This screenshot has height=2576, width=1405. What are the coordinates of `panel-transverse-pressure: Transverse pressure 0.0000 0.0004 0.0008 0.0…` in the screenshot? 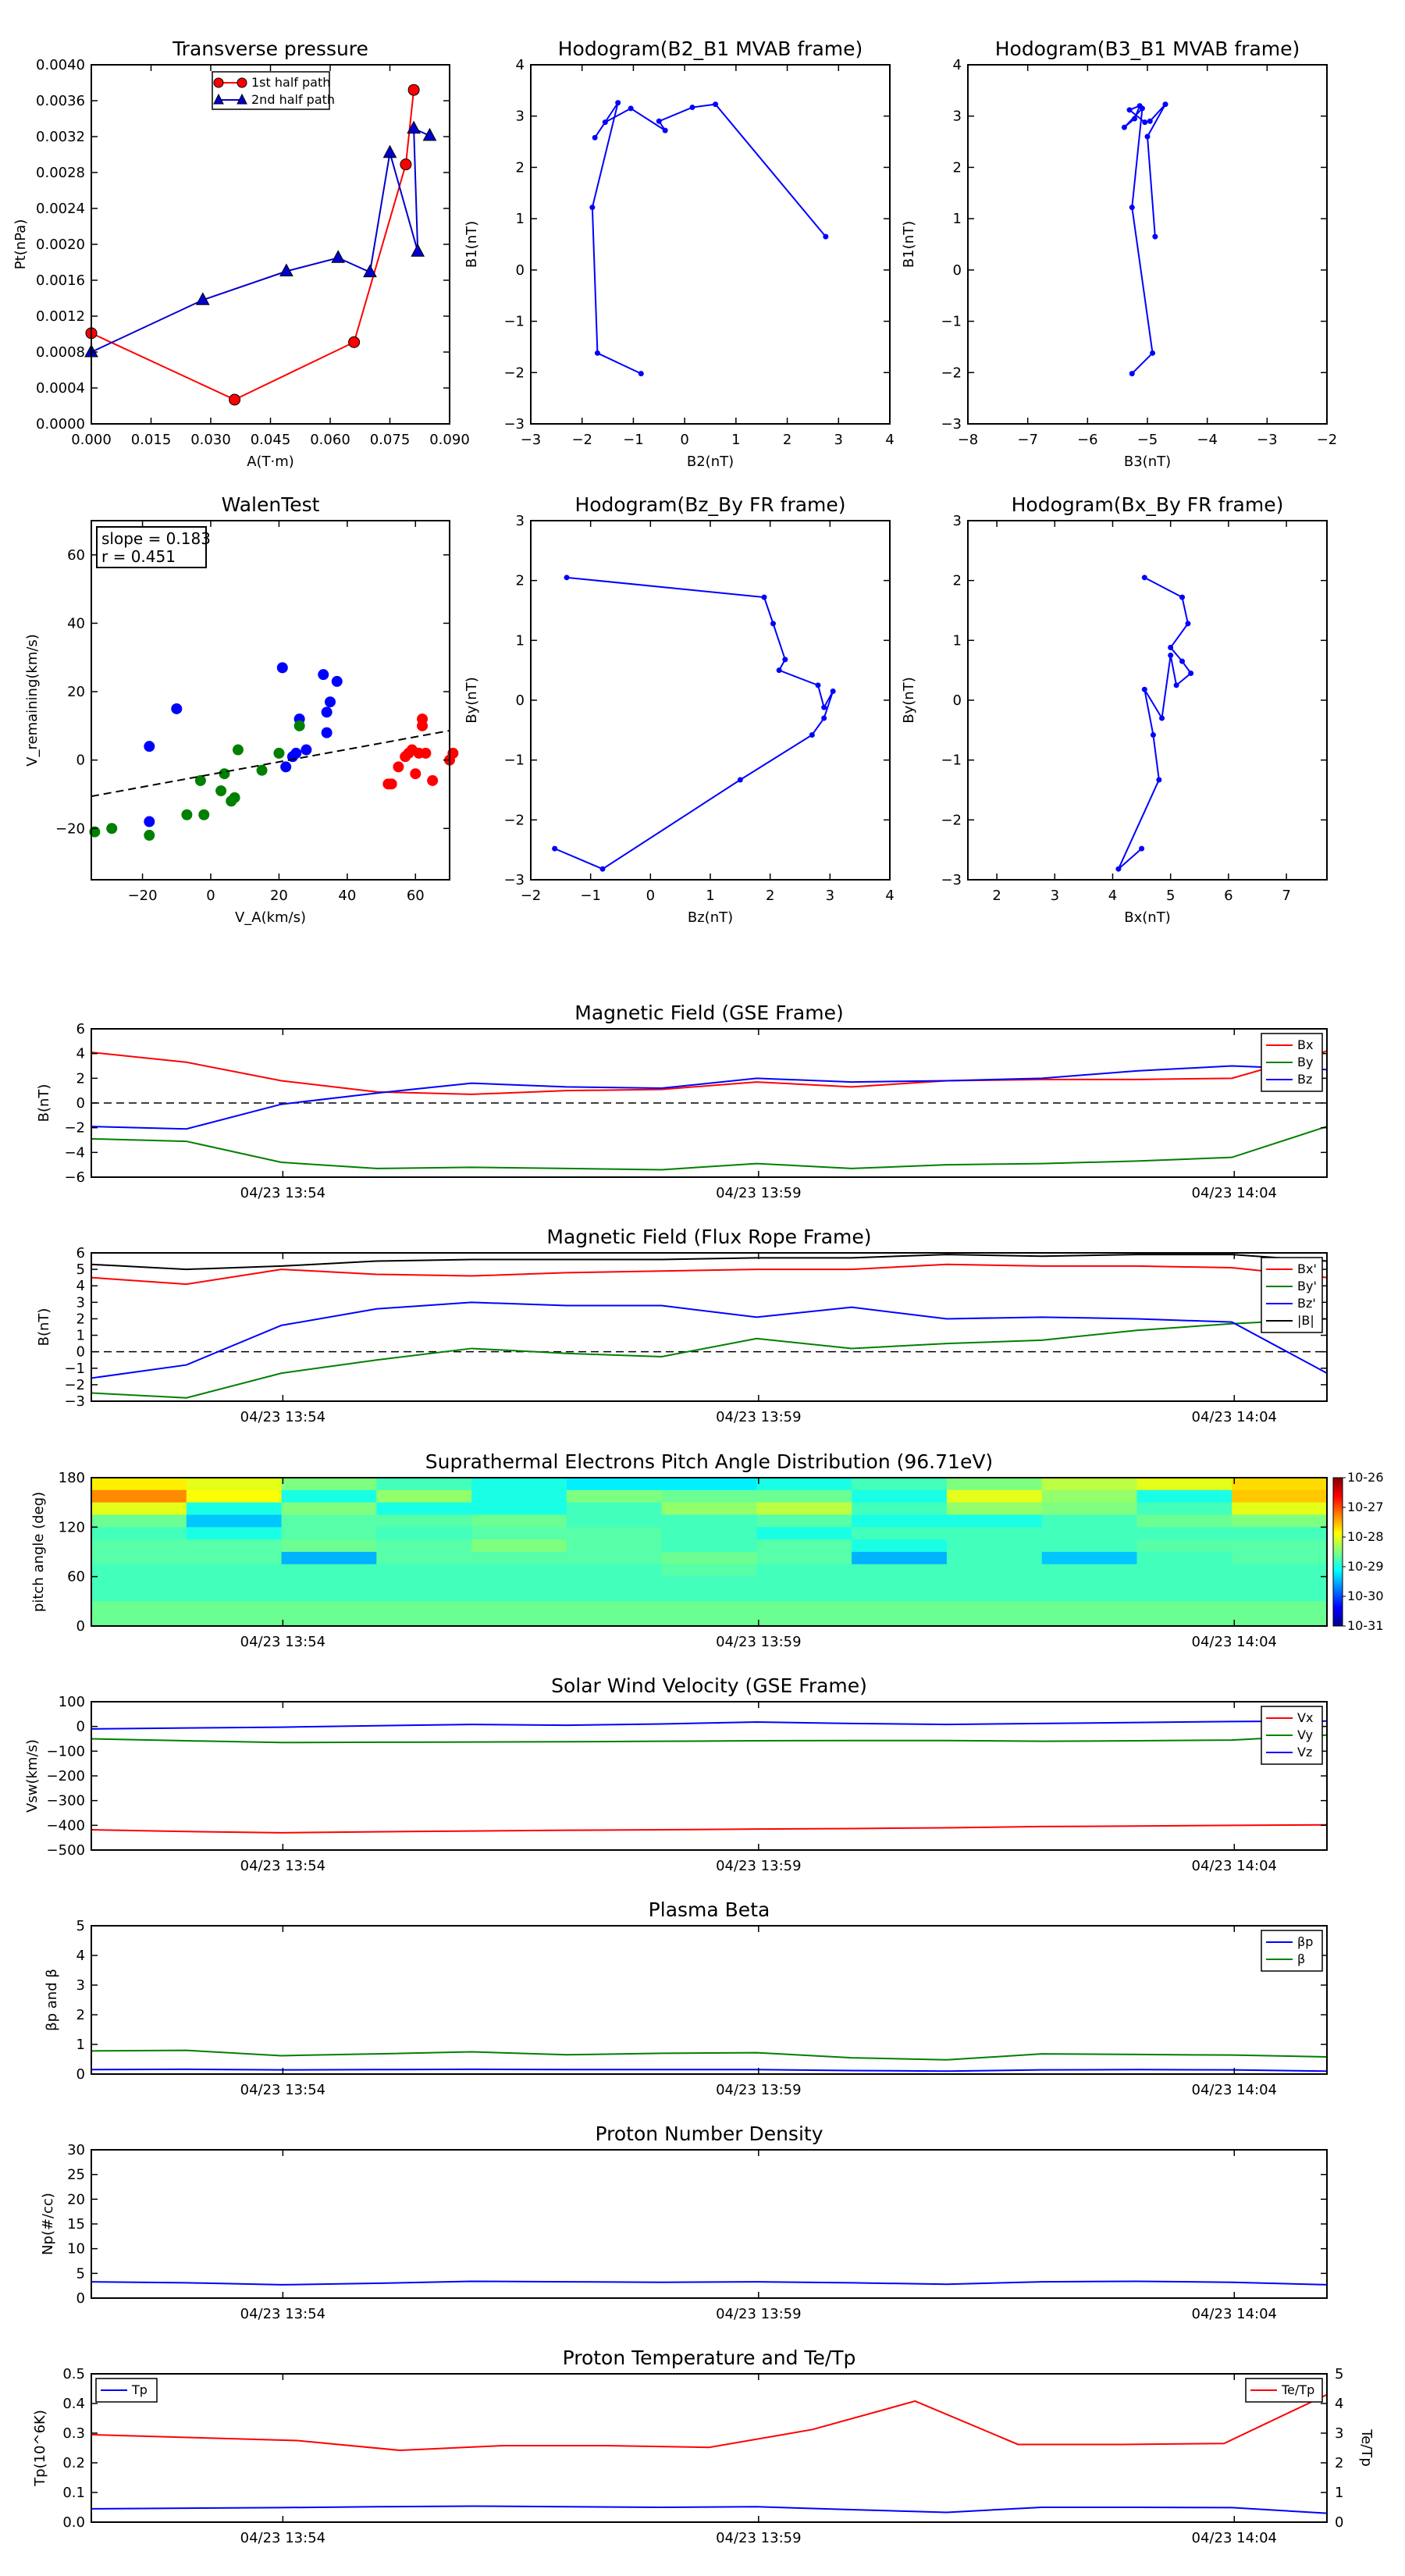 It's located at (241, 253).